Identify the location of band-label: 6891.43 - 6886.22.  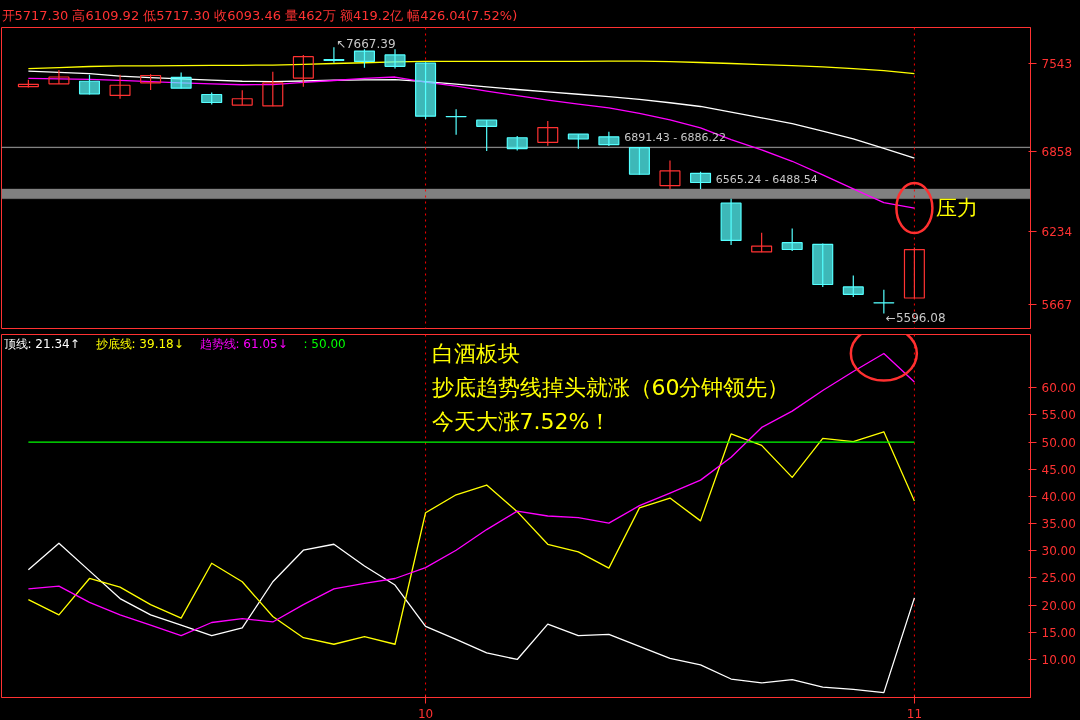
(675, 137).